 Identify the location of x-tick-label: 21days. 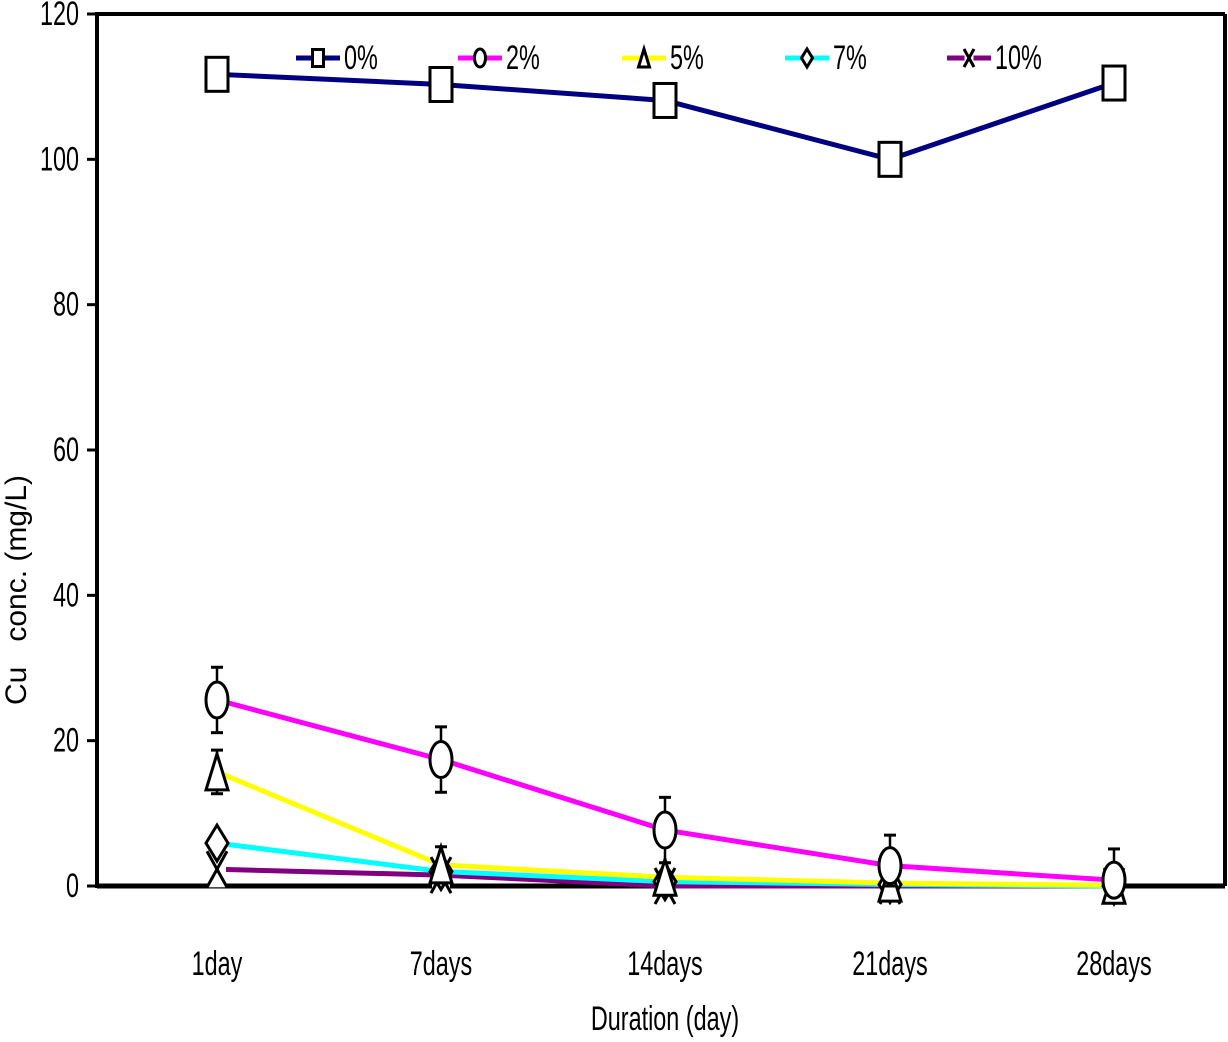
(889, 964).